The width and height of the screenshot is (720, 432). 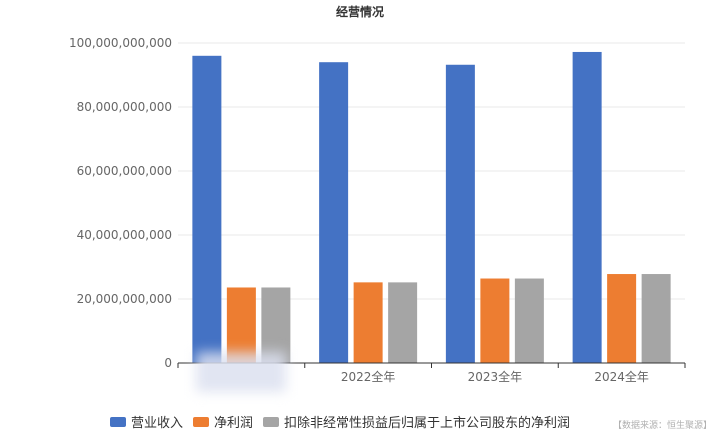 I want to click on legend-label-adjusted-net-profit: 扣除非经常性损益后归属于上市公司股东的净利润, so click(x=427, y=423).